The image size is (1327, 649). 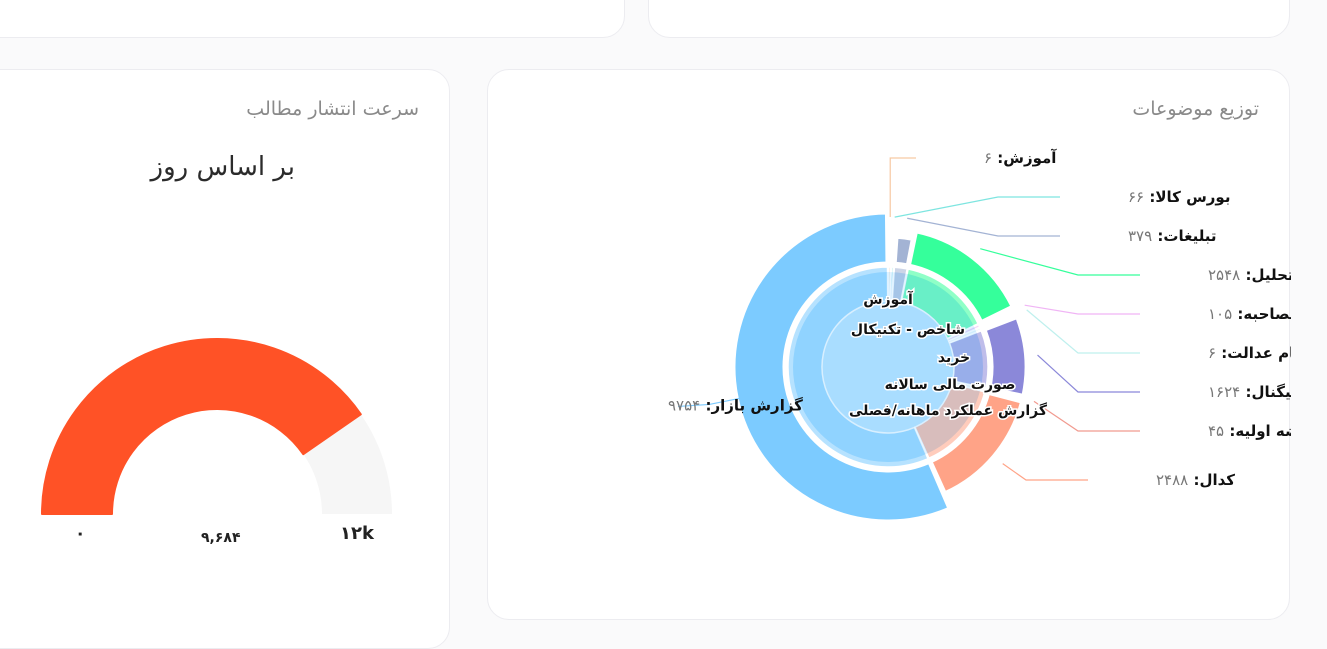 What do you see at coordinates (1140, 236) in the screenshot?
I see `outer-label-value: ۳۷۹` at bounding box center [1140, 236].